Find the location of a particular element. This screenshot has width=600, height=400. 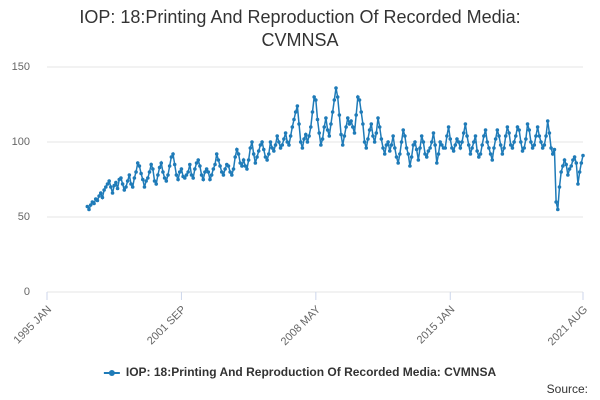

x-tick-label: 2001 SEP is located at coordinates (167, 326).